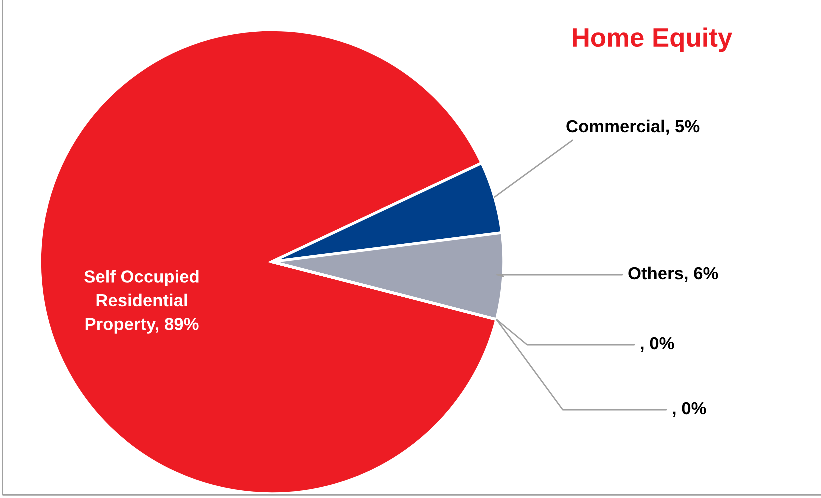  What do you see at coordinates (673, 274) in the screenshot?
I see `slice-label: Others, 6%` at bounding box center [673, 274].